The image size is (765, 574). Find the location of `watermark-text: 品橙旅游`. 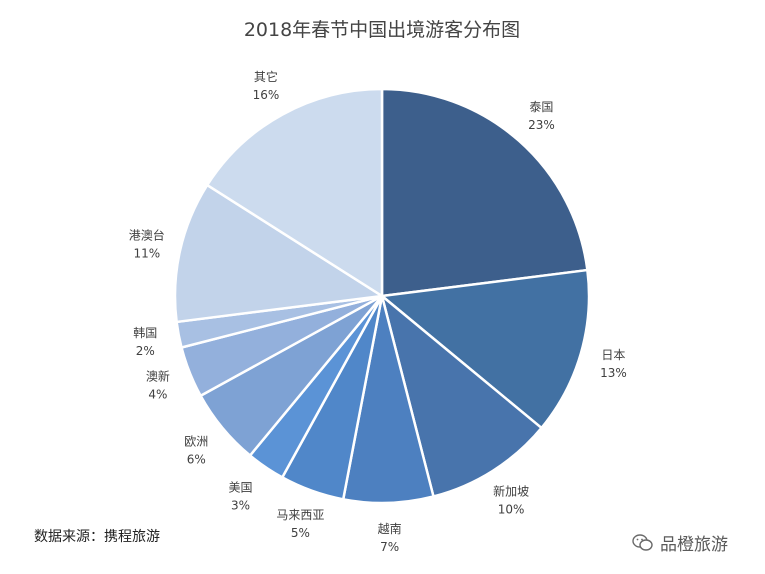

watermark-text: 品橙旅游 is located at coordinates (694, 545).